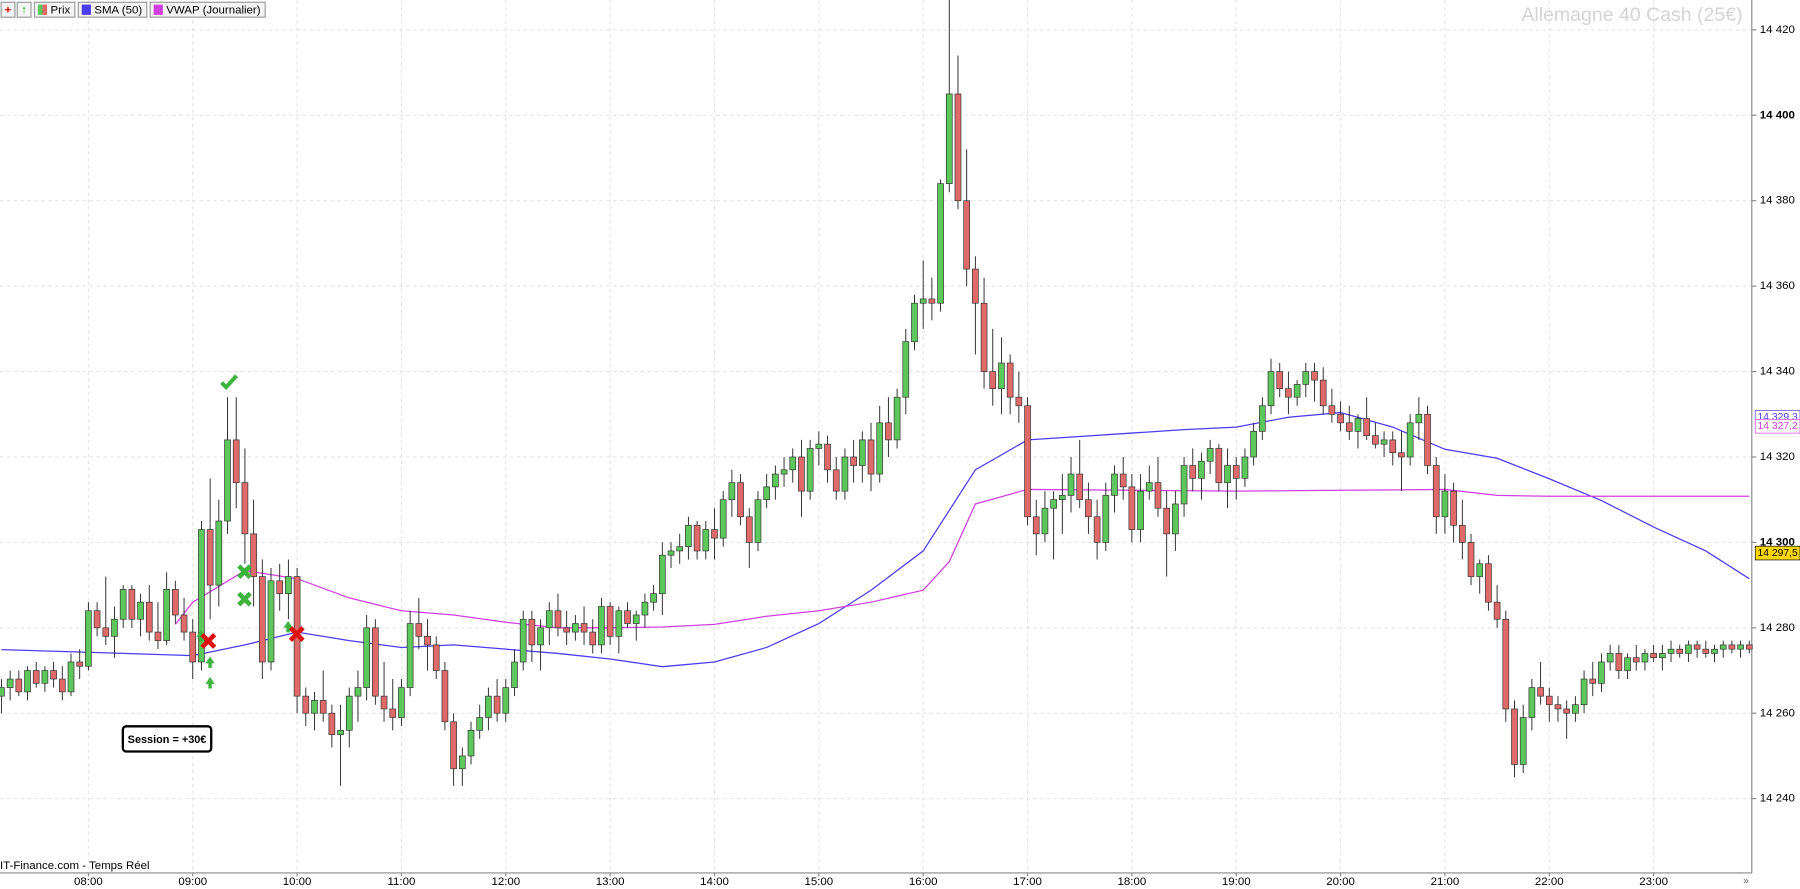 The image size is (1800, 889). I want to click on scroll-icon: », so click(1746, 881).